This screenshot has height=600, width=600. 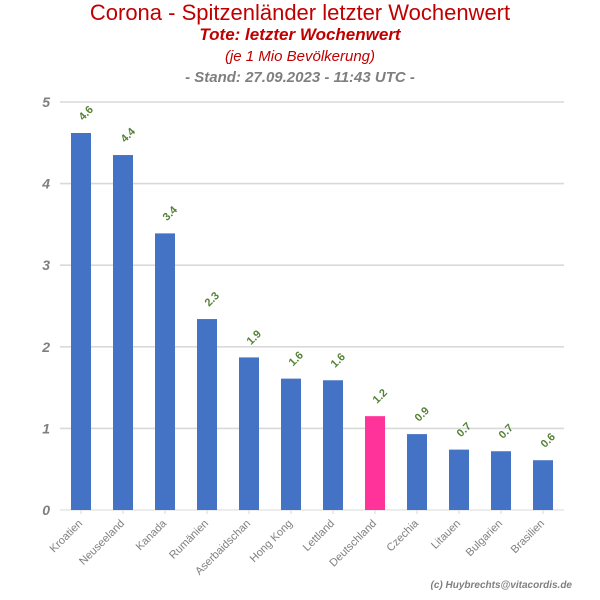 I want to click on x-tick-label: Neuseeland, so click(x=102, y=543).